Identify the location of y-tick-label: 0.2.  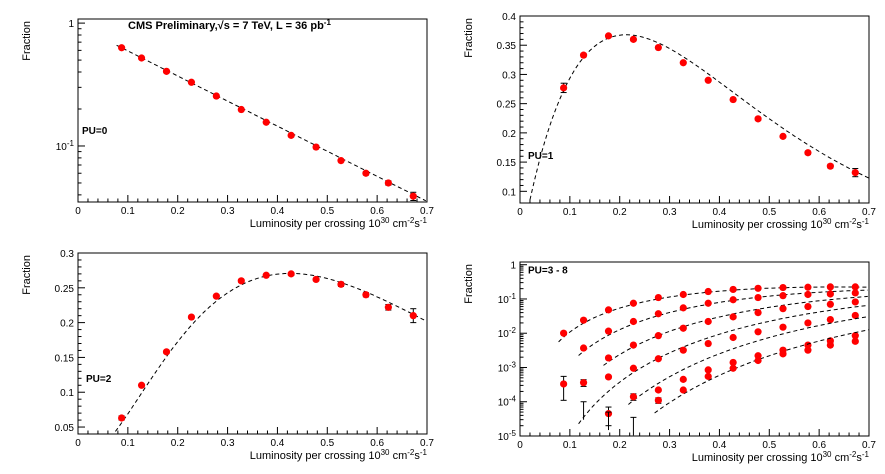
(67, 324).